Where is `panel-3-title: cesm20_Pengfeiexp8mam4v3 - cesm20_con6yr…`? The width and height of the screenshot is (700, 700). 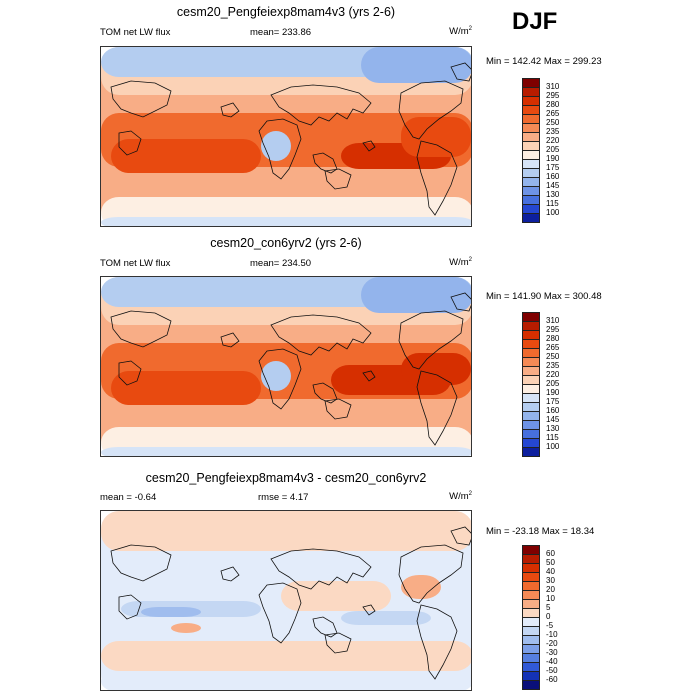
panel-3-title: cesm20_Pengfeiexp8mam4v3 - cesm20_con6yr… is located at coordinates (286, 478).